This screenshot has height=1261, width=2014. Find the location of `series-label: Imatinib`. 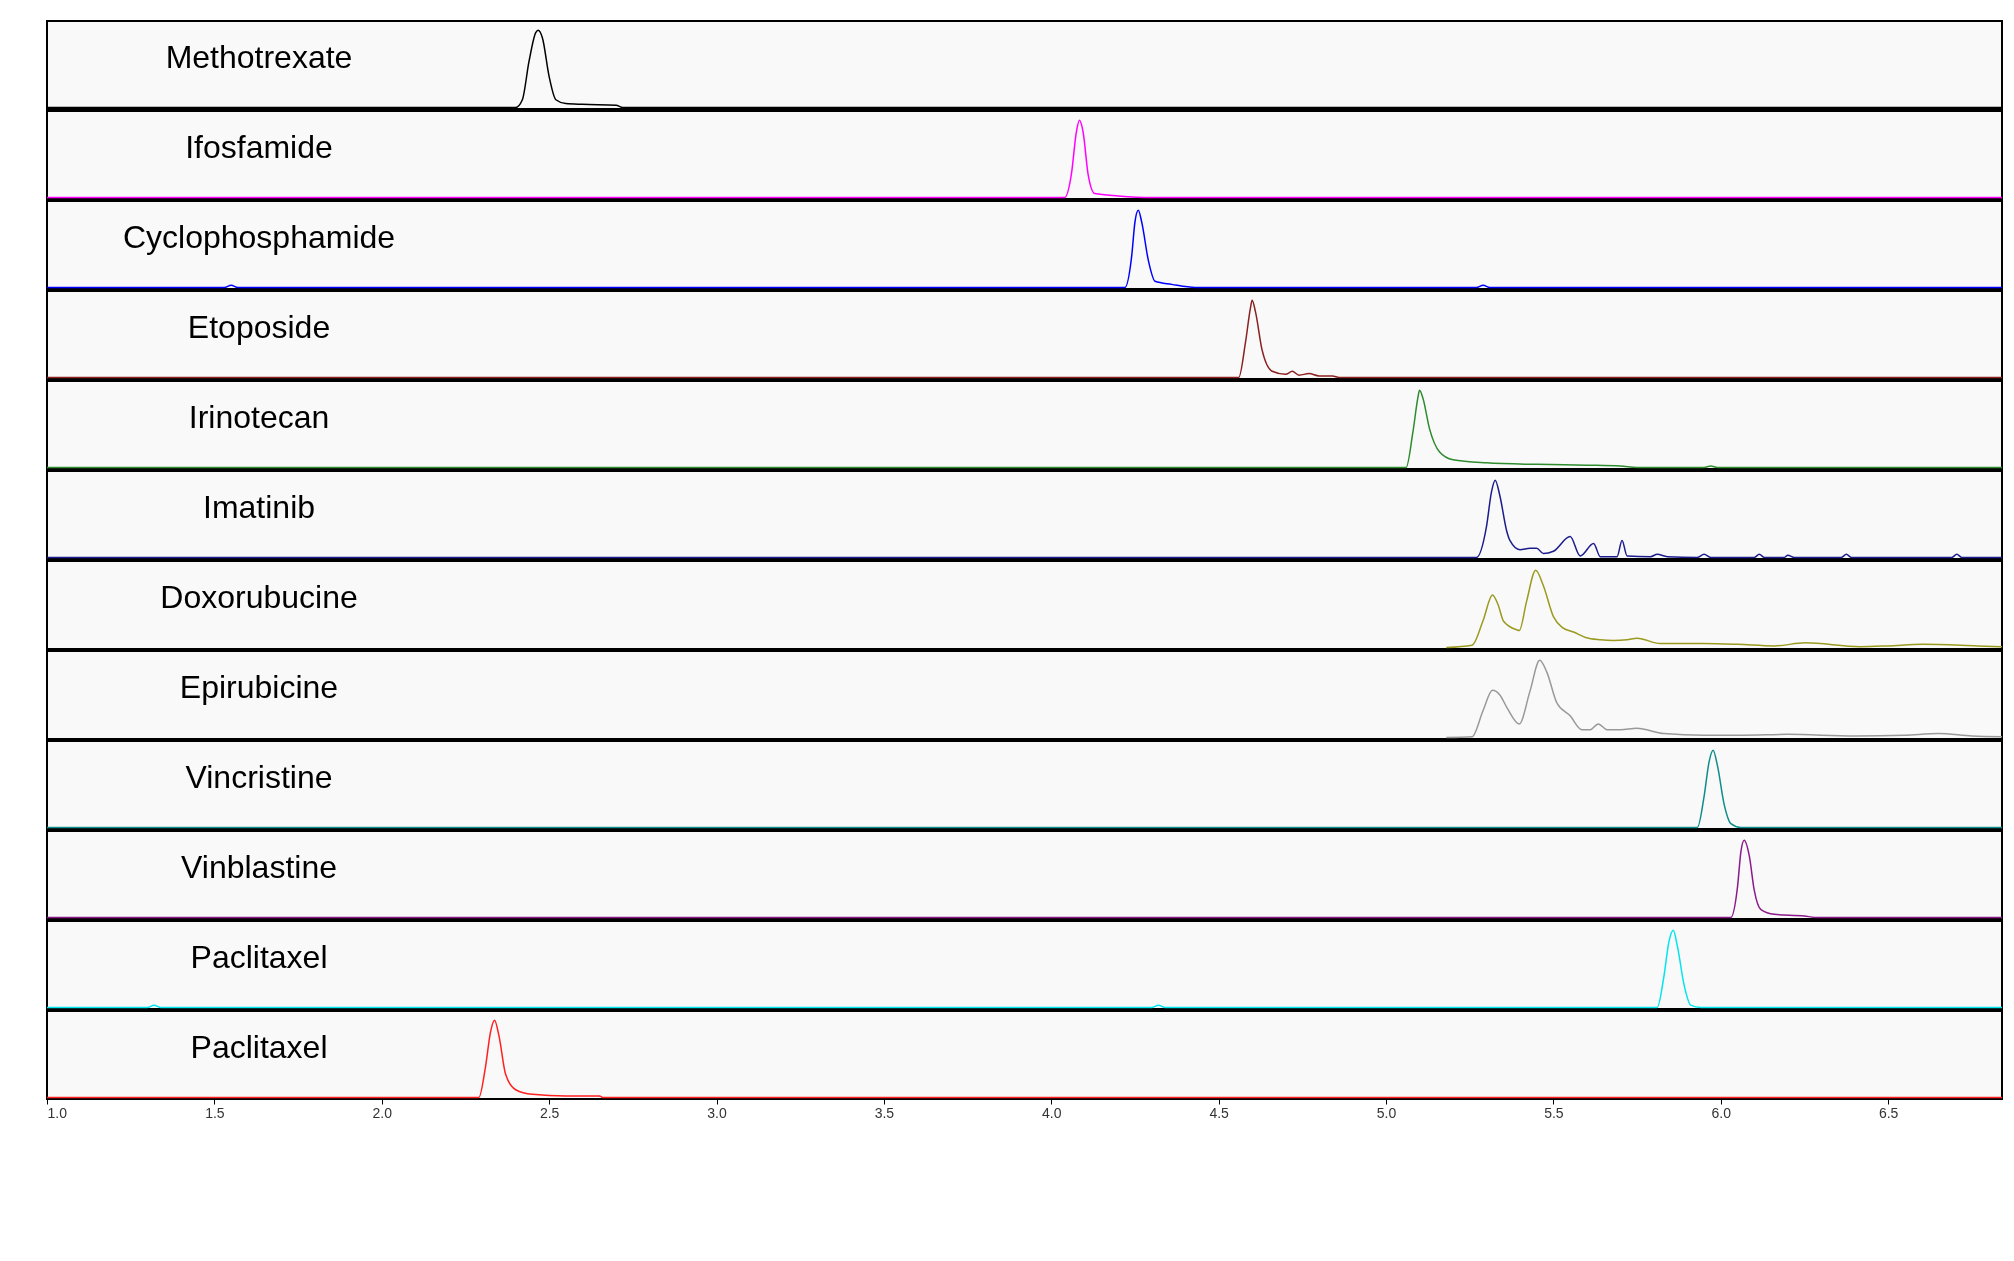

series-label: Imatinib is located at coordinates (259, 506).